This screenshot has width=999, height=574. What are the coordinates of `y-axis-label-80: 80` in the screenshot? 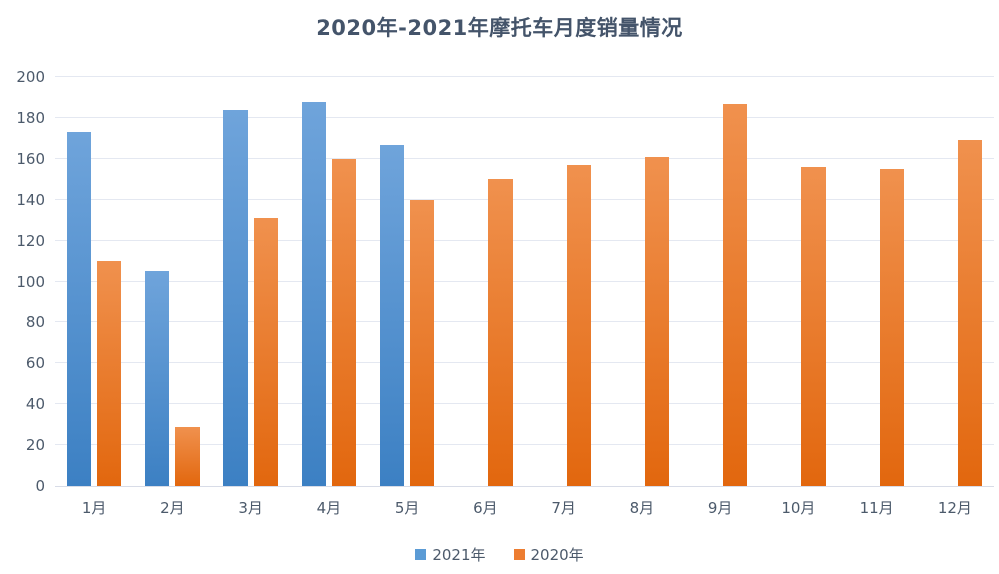 It's located at (35, 322).